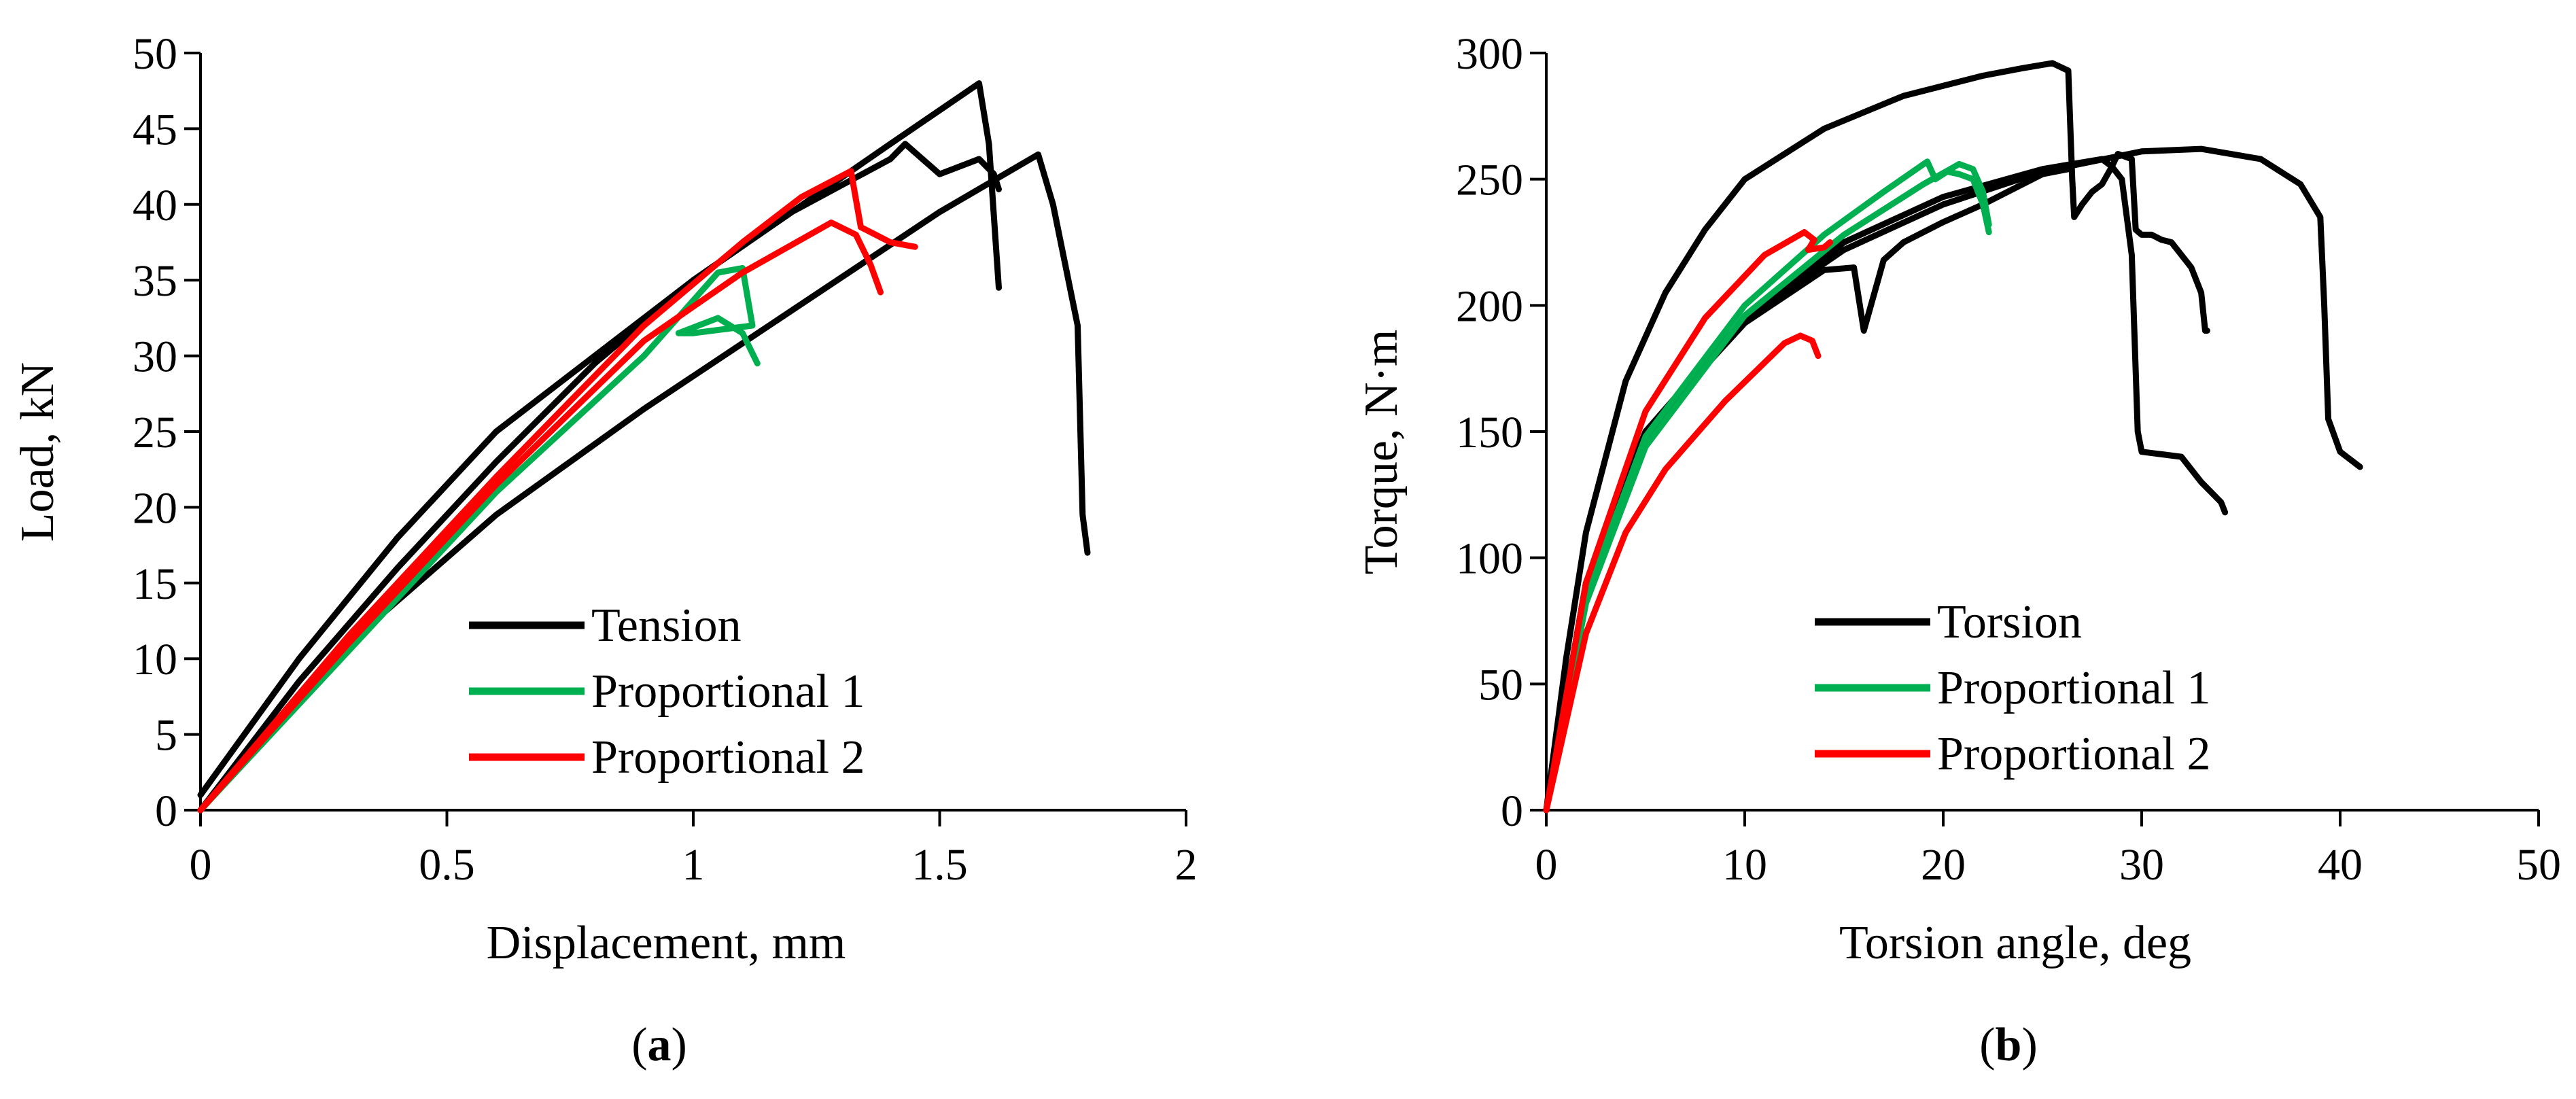  What do you see at coordinates (1512, 811) in the screenshot?
I see `chart-b-y-tick-label: 0` at bounding box center [1512, 811].